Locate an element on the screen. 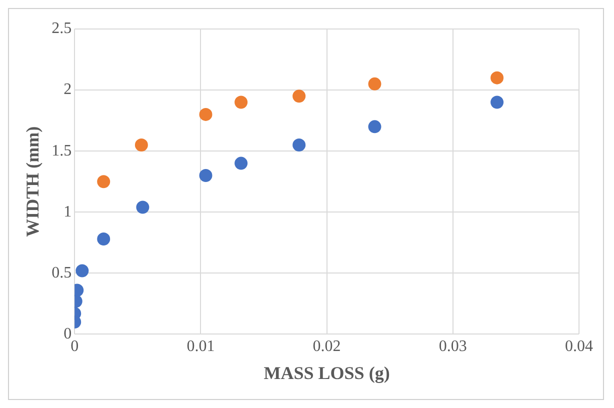 This screenshot has width=614, height=408. x-tick-label: 0.03 is located at coordinates (452, 347).